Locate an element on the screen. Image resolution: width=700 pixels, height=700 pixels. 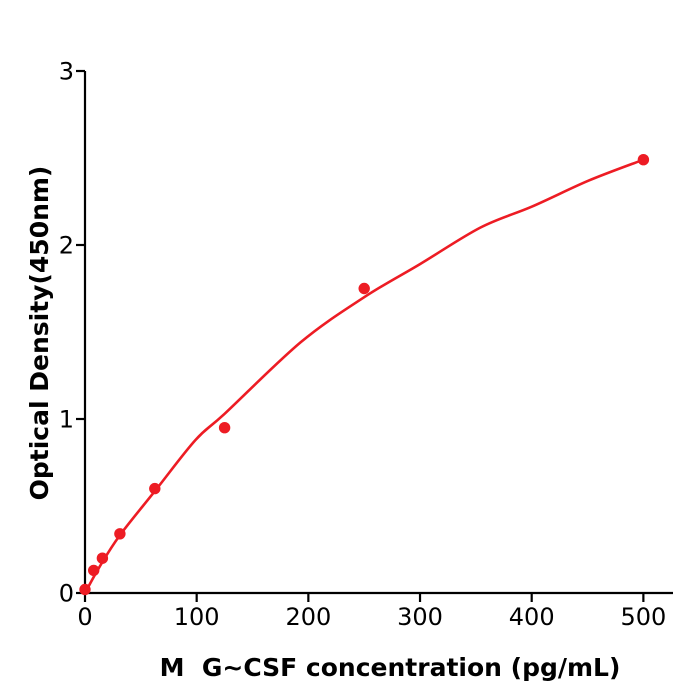
x-tick-label: 100 is located at coordinates (197, 617).